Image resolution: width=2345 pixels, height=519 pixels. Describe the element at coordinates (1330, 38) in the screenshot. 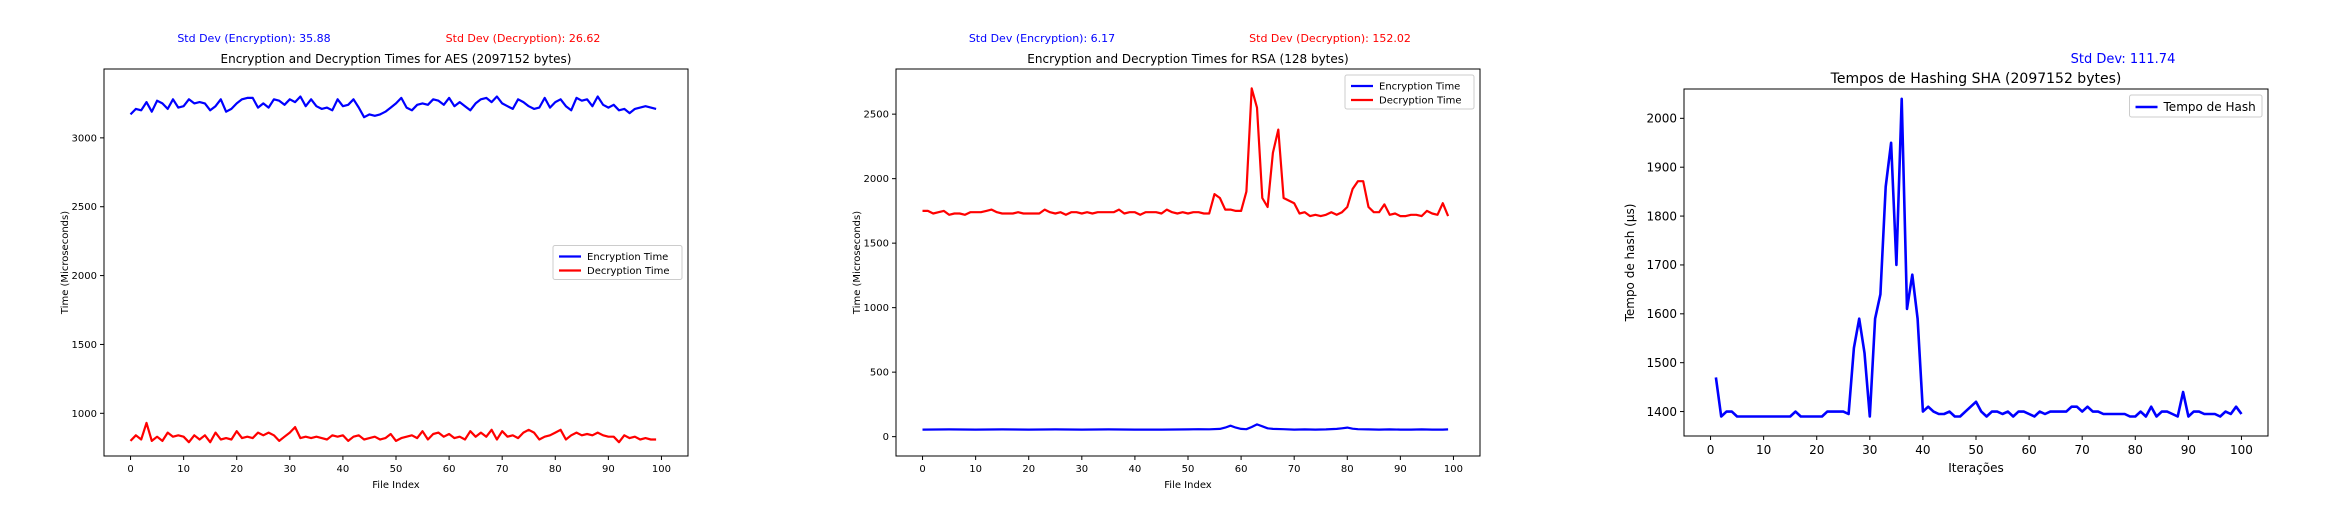

I see `std-dev-annotation: Std Dev (Decryption): 152.02` at that location.